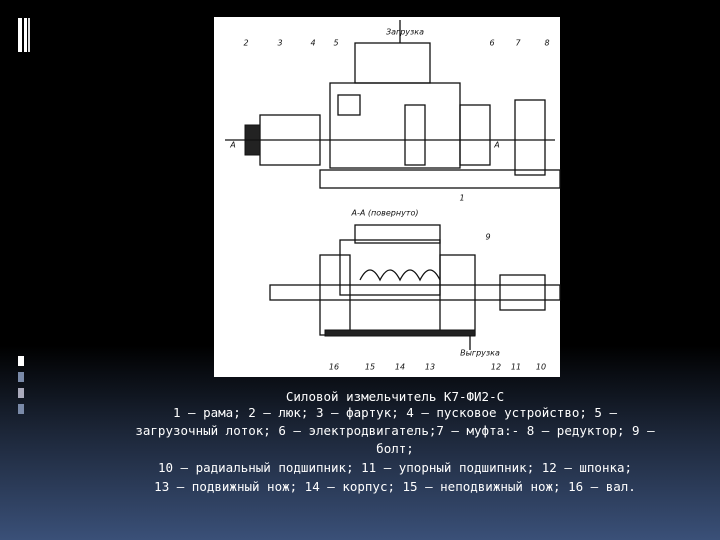  Describe the element at coordinates (480, 353) in the screenshot. I see `figure-label: Выгрузка` at that location.